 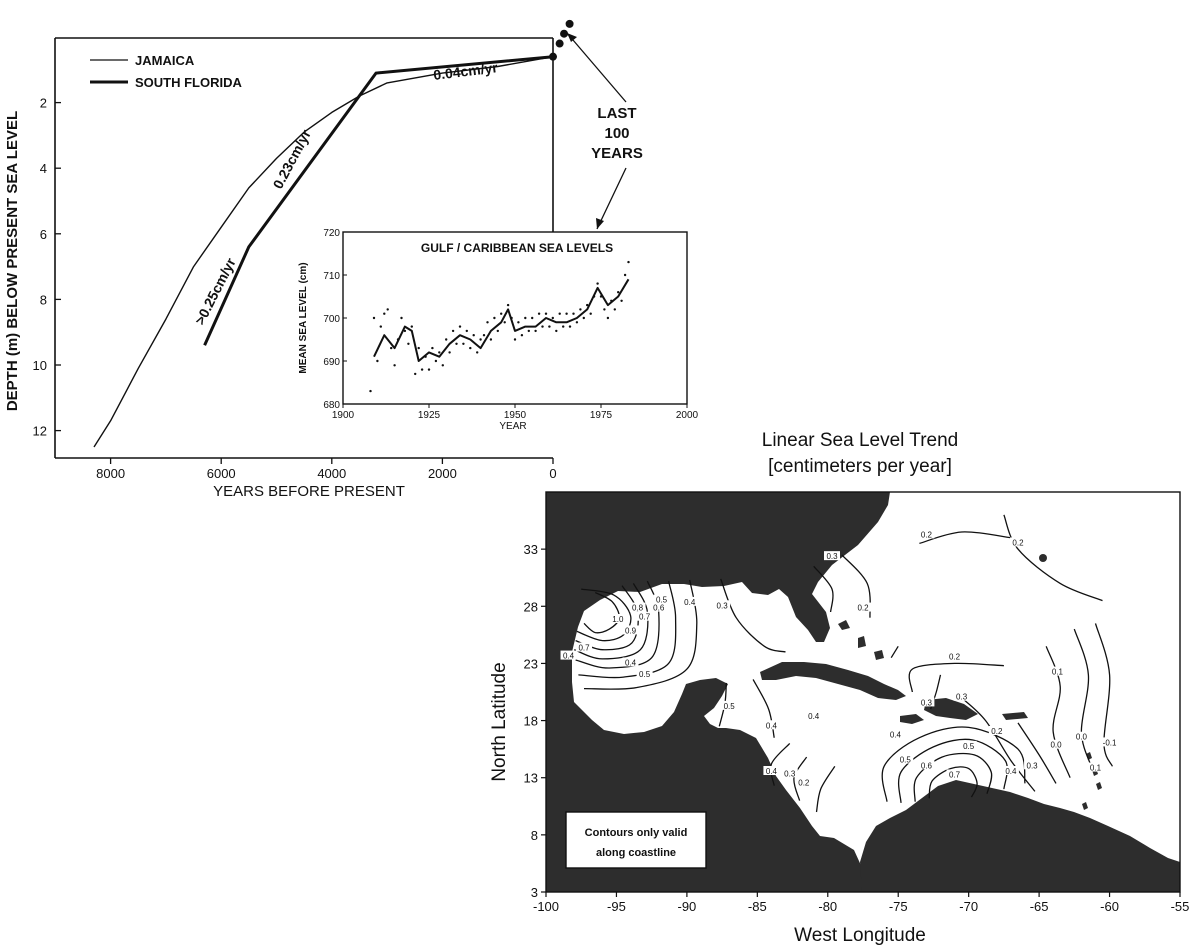 I want to click on contour-label: 0.7, so click(x=645, y=617).